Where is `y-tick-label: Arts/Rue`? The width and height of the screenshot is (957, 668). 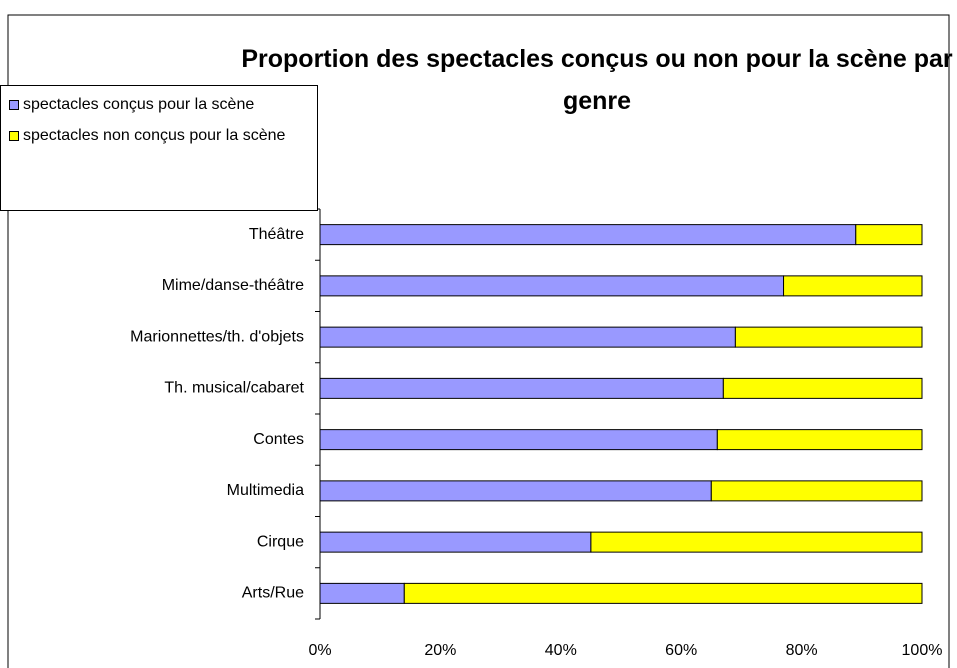
y-tick-label: Arts/Rue is located at coordinates (273, 593).